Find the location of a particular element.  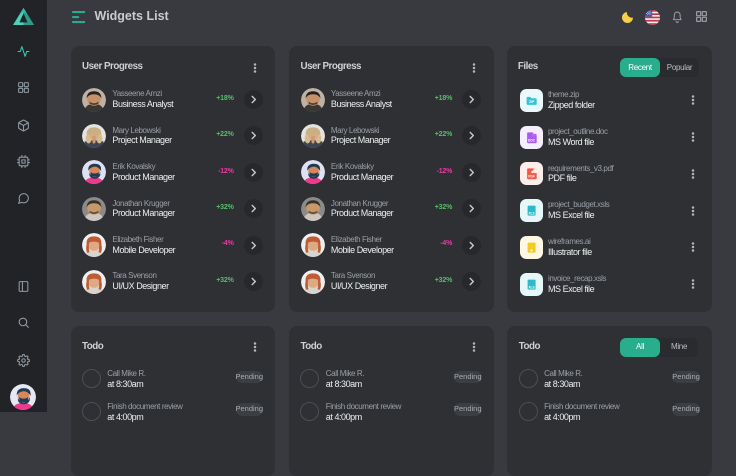

svg-text: PDF is located at coordinates (531, 177).